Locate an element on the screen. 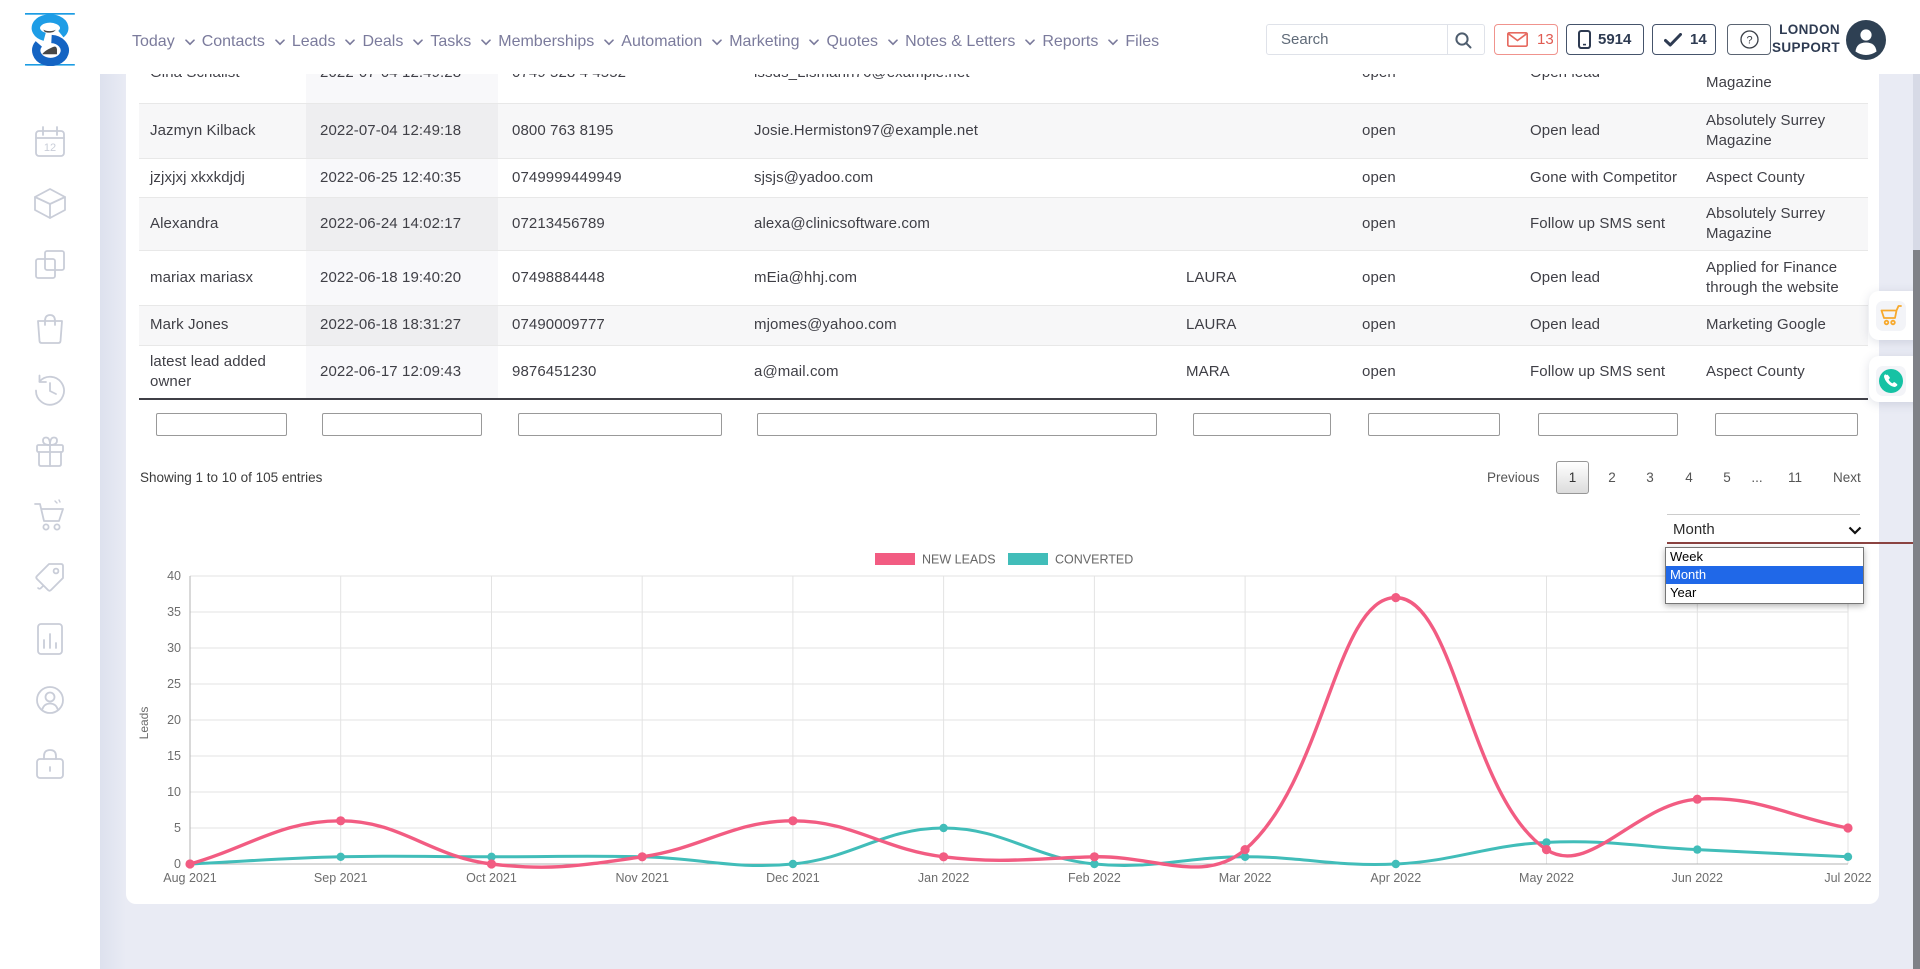 The height and width of the screenshot is (969, 1920). svg-text: Nov 2021 is located at coordinates (642, 878).